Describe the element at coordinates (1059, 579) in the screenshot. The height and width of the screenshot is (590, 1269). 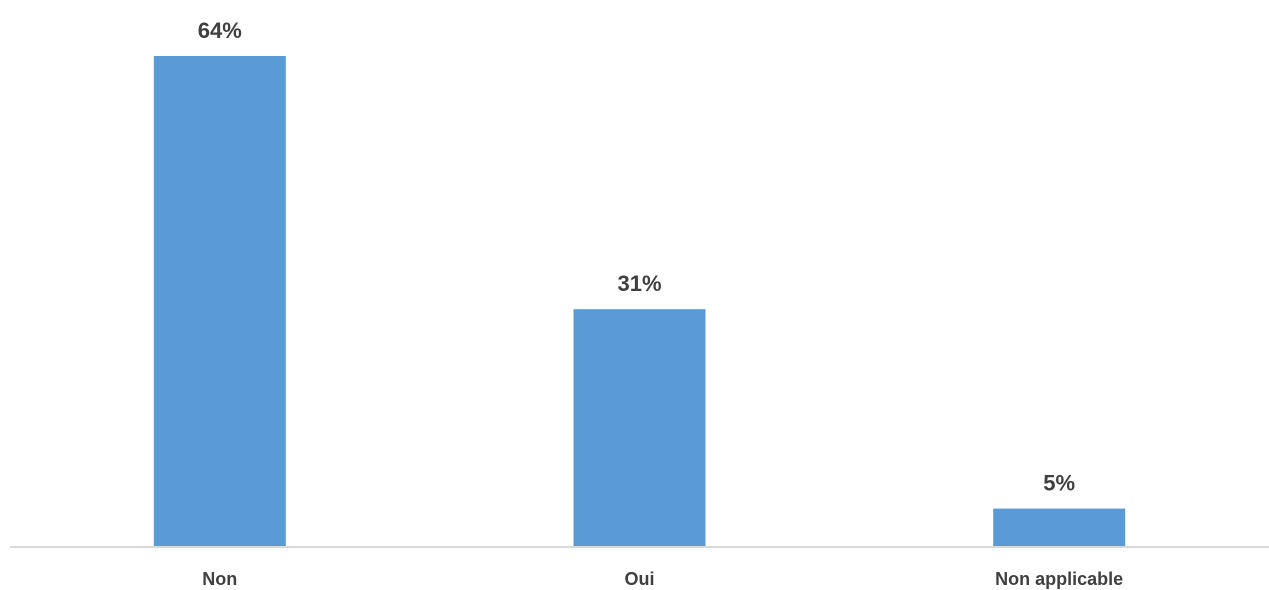
I see `category-label-non-applicable: Non applicable` at that location.